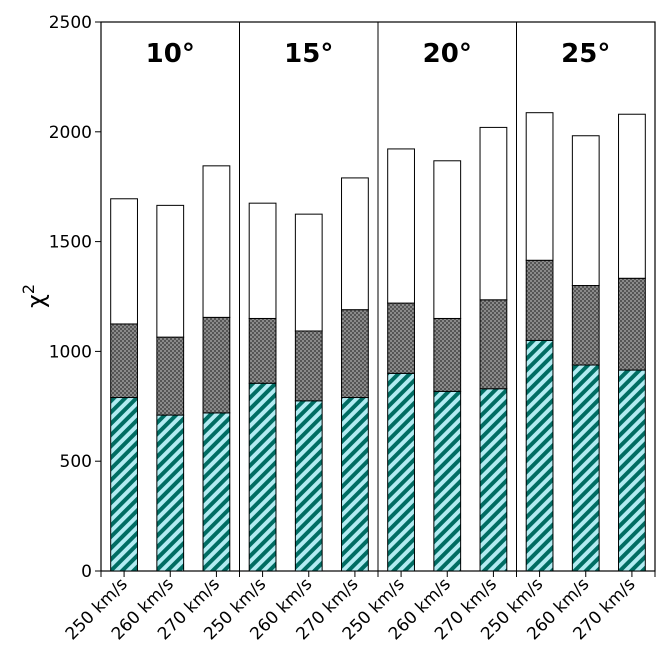  I want to click on y-axis: 0 500 1000 1500 2000 2500, so click(75, 297).